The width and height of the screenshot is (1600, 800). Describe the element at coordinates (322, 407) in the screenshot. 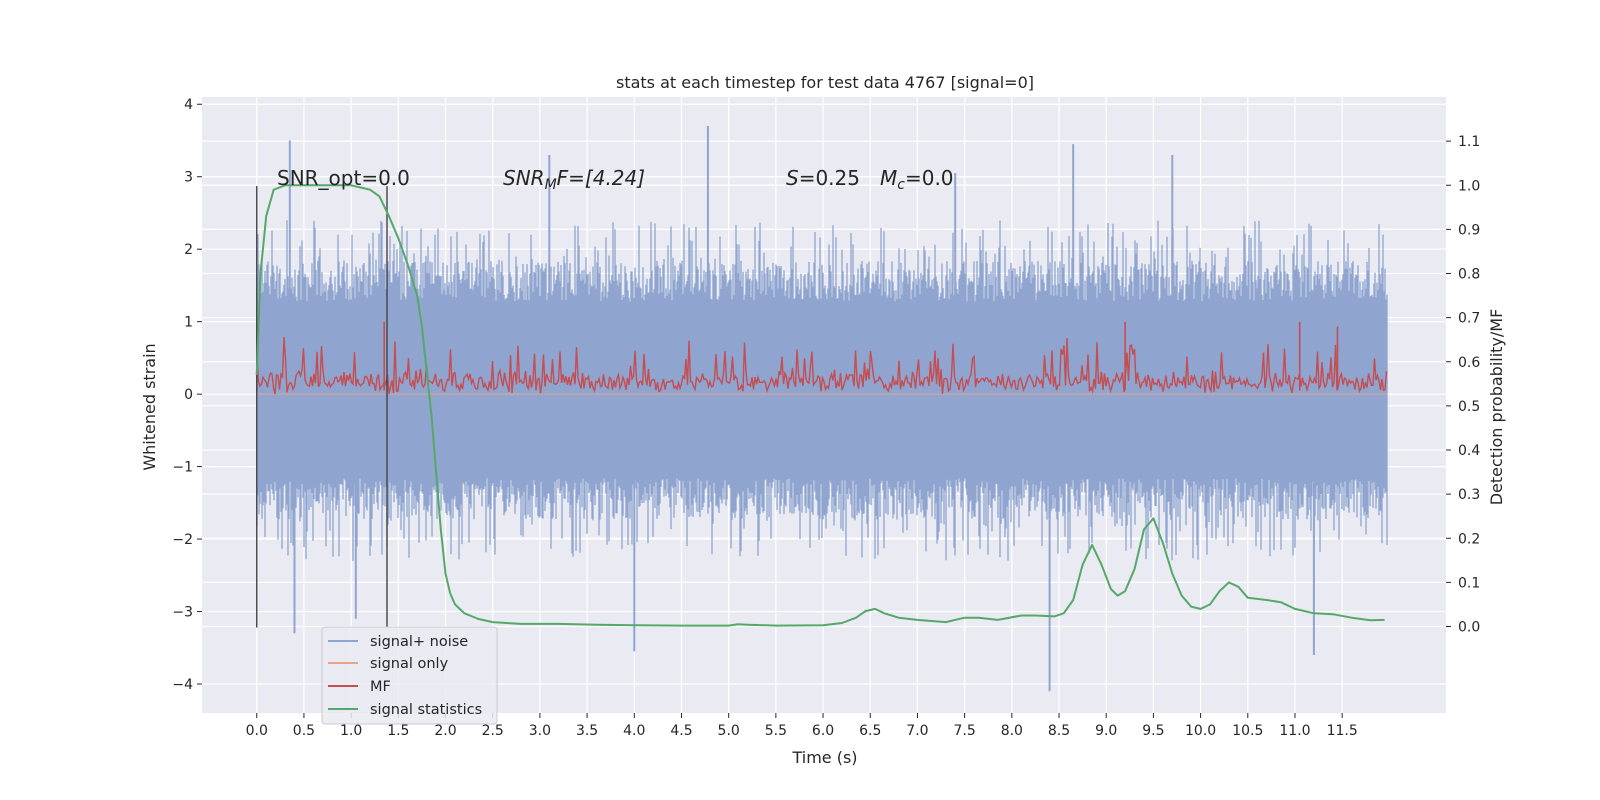

I see `markers` at that location.